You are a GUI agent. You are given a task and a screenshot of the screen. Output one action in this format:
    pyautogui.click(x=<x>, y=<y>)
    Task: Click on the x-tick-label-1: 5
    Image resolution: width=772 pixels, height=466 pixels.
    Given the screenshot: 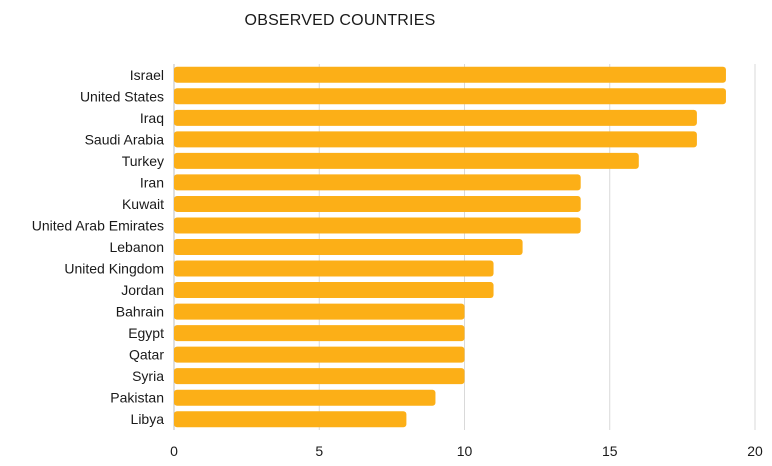 What is the action you would take?
    pyautogui.click(x=319, y=451)
    